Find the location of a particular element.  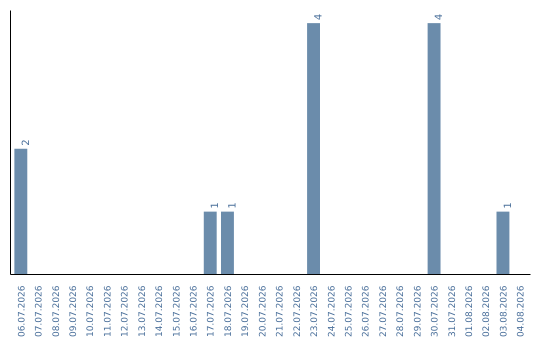

x-tick-label: 24.07.2026 is located at coordinates (332, 311).